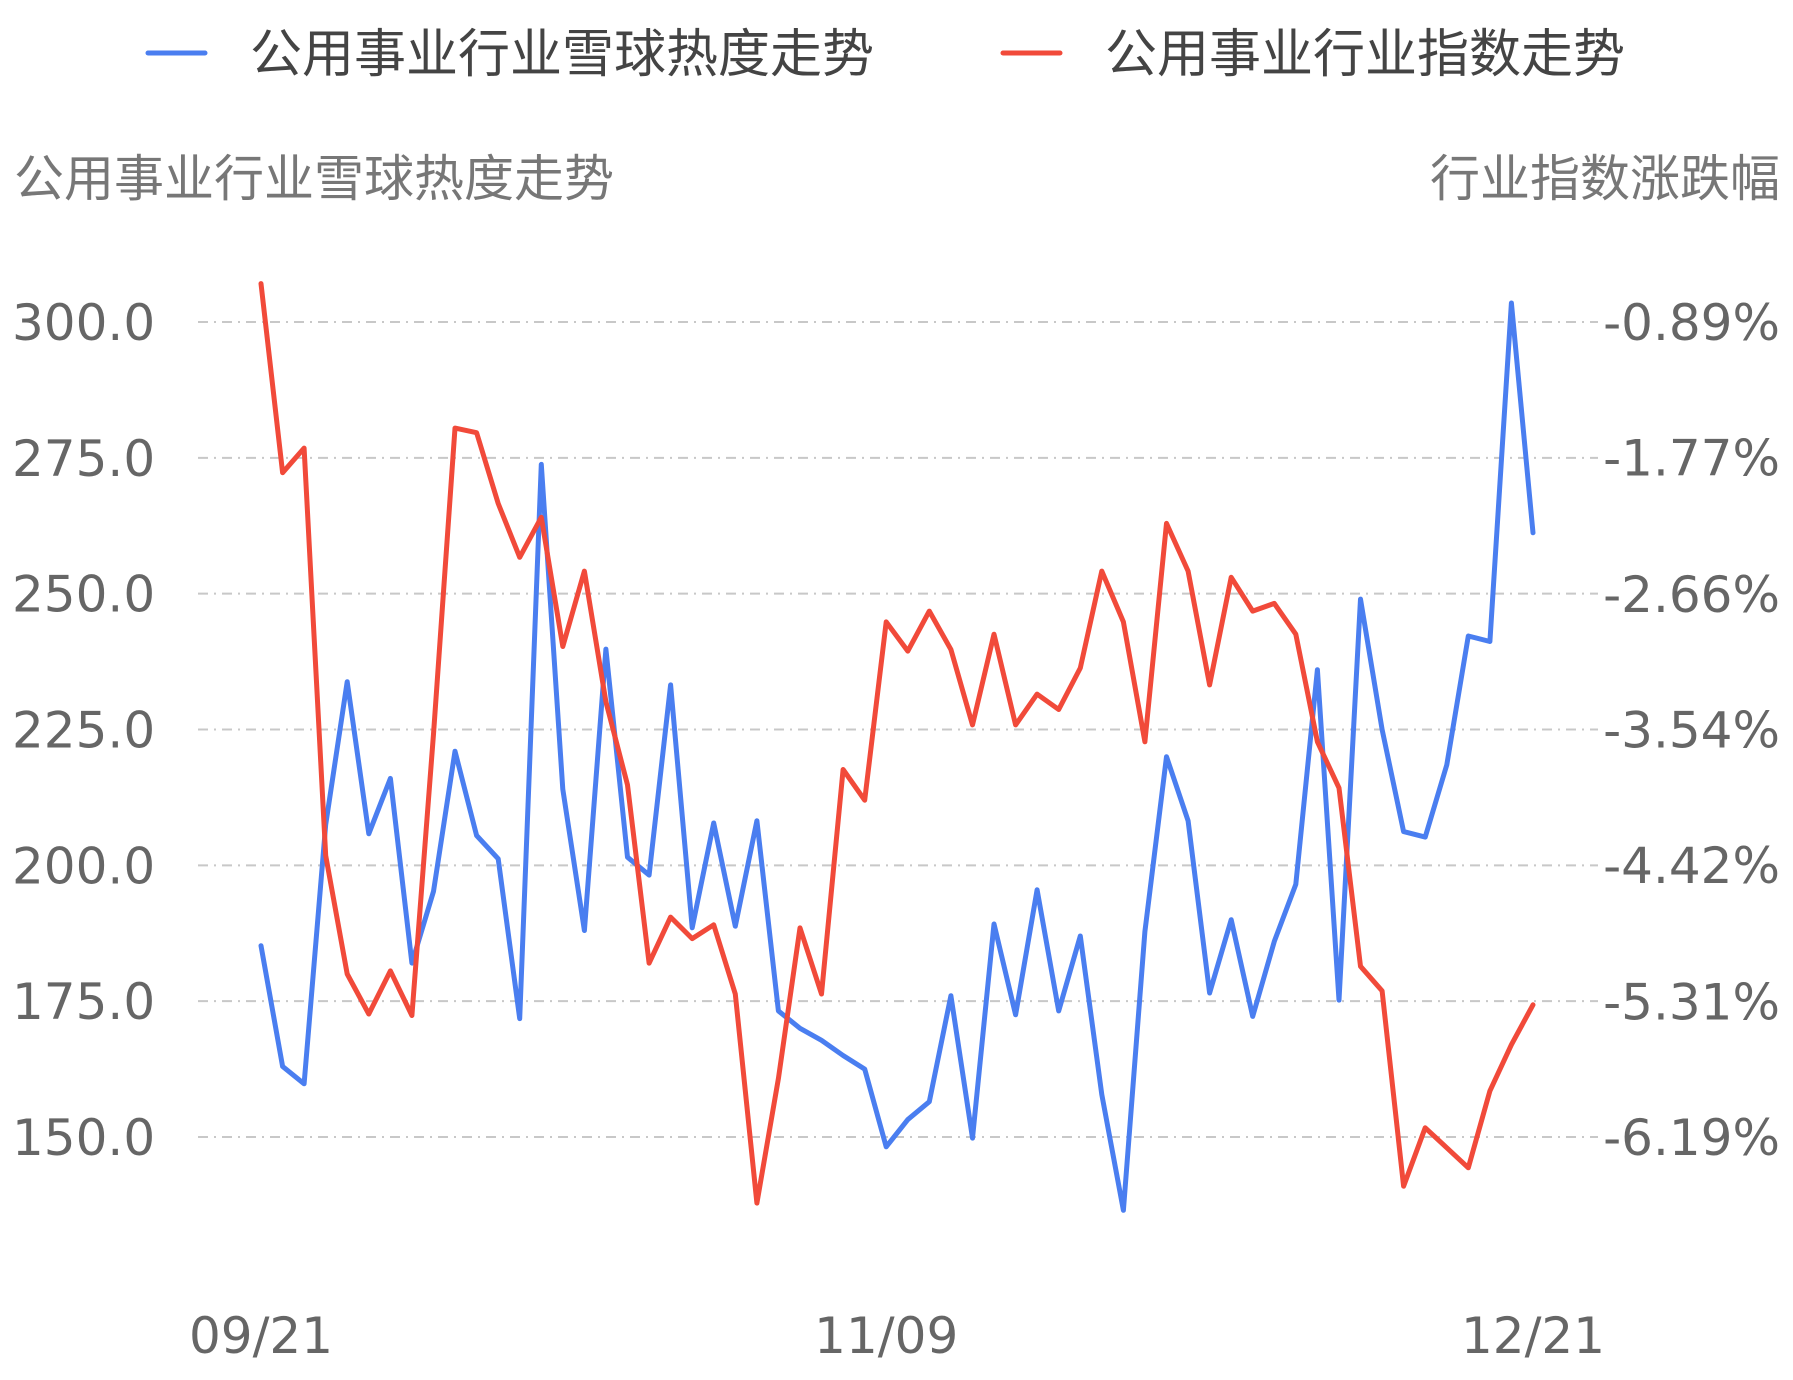 This screenshot has height=1380, width=1793. What do you see at coordinates (1691, 1003) in the screenshot?
I see `right-tick-label: -5.31%` at bounding box center [1691, 1003].